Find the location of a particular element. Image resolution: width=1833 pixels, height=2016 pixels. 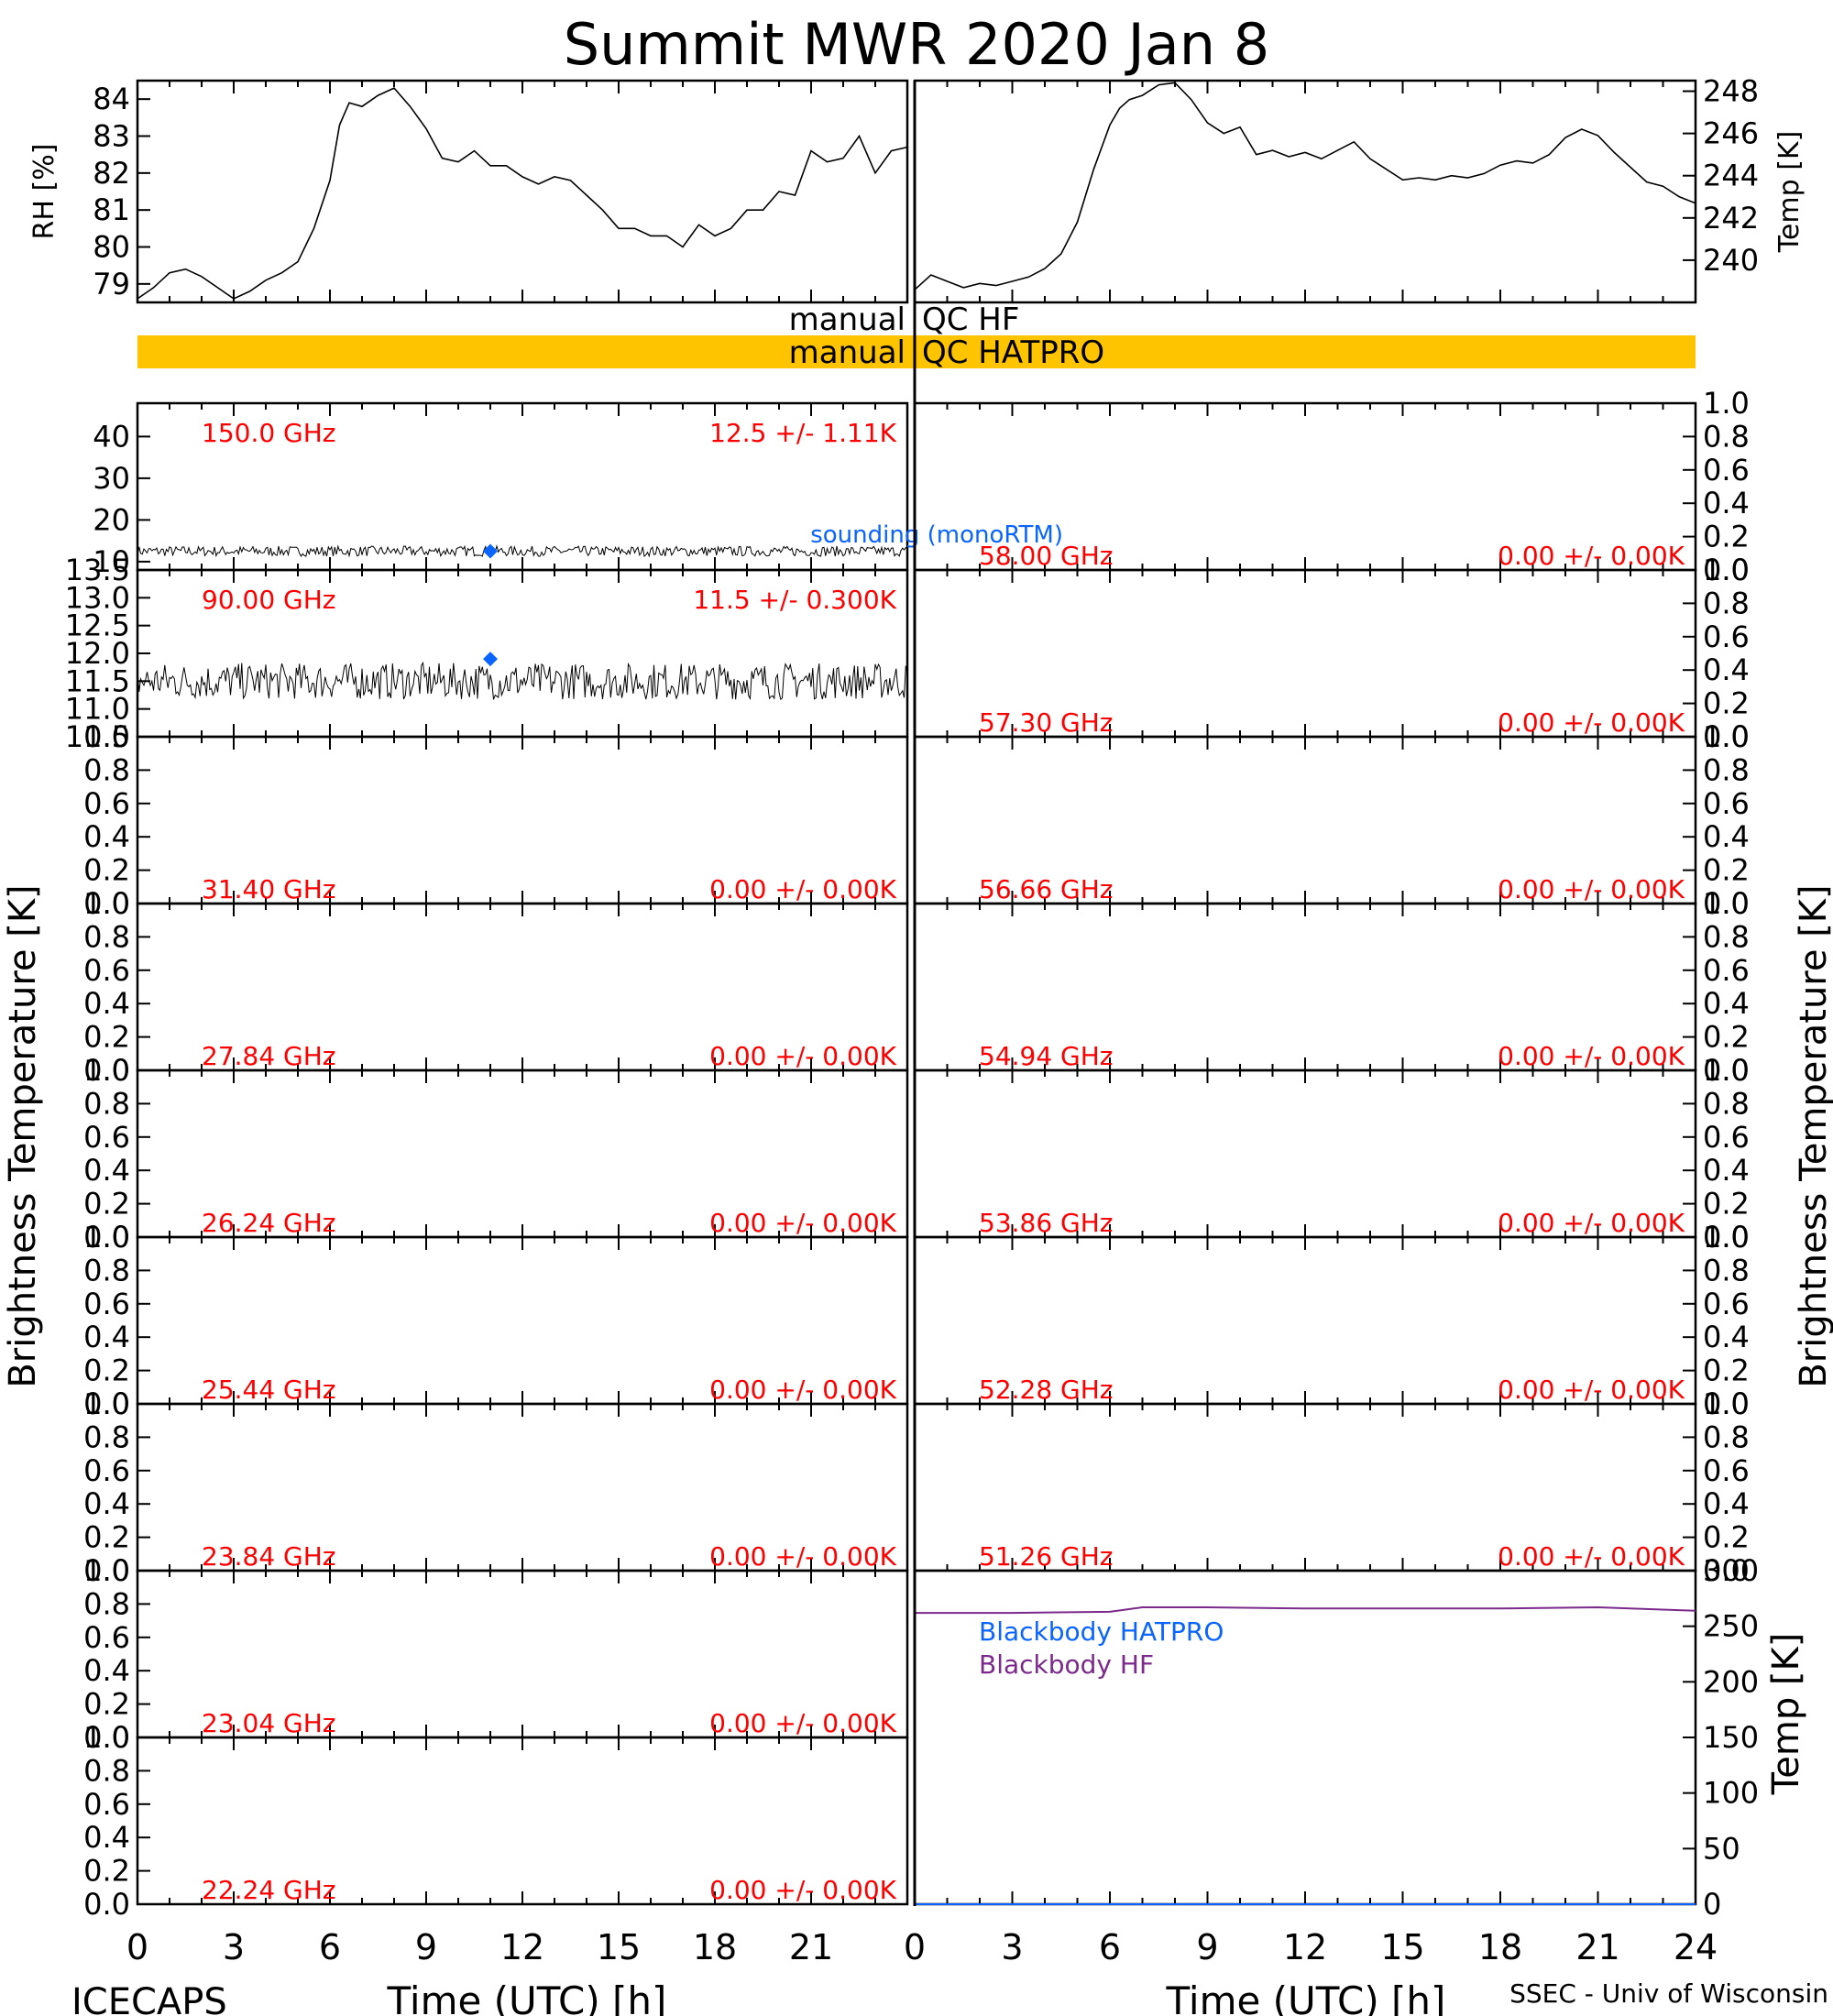

y-tick-label: 150 is located at coordinates (1731, 1737).